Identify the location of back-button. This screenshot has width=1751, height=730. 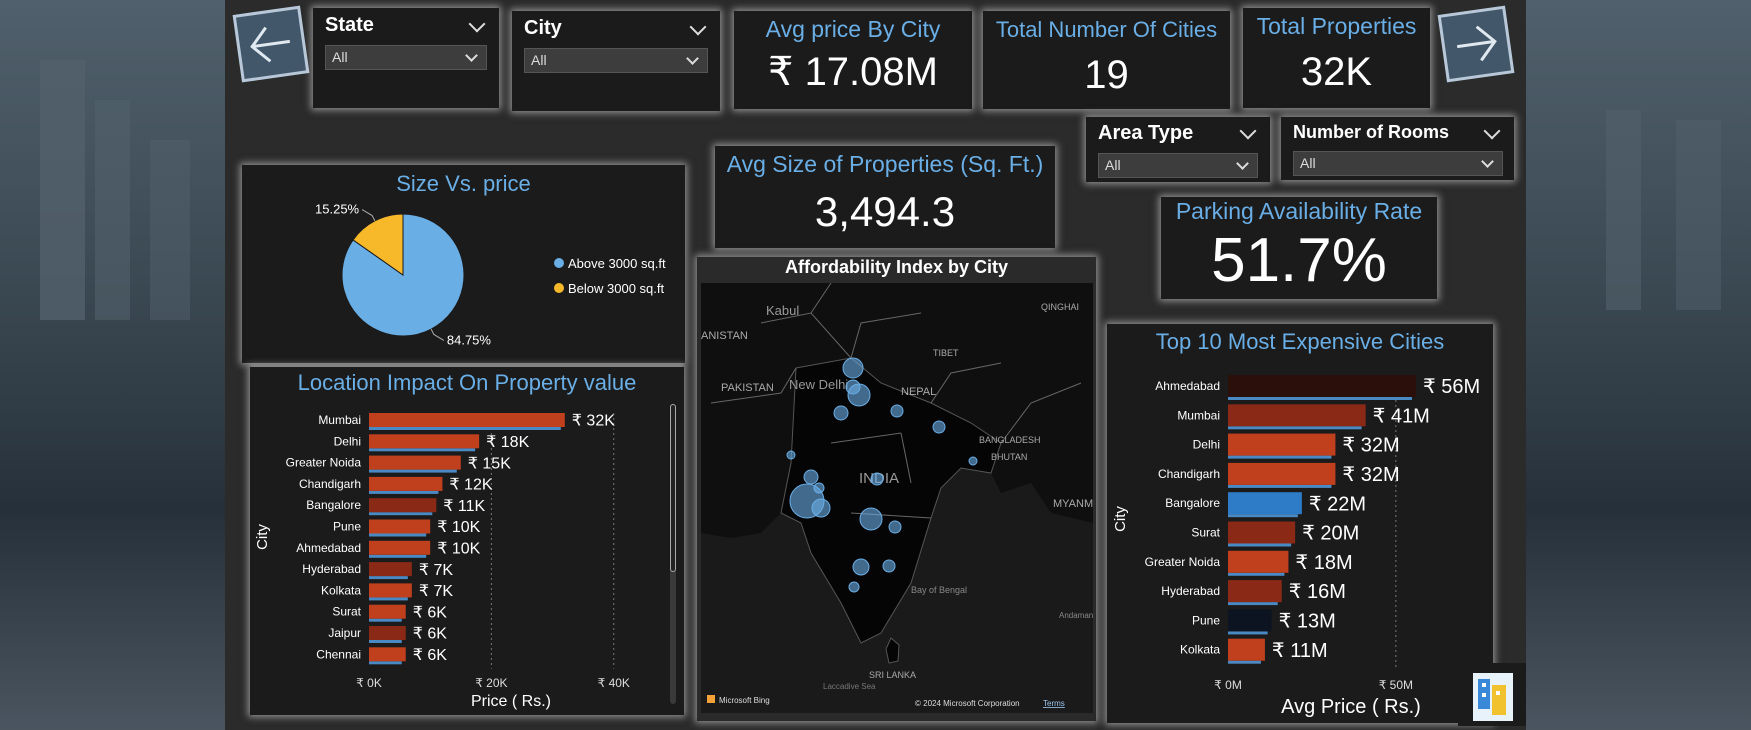
(271, 44).